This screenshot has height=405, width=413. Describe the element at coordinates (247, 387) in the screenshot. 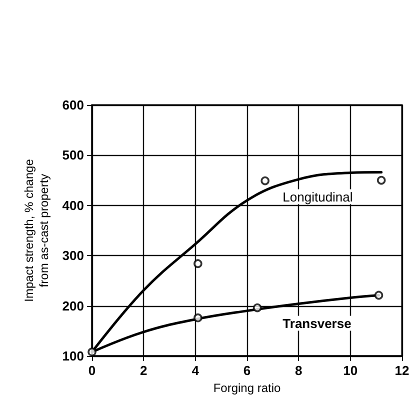

I see `x-axis-title: Forging ratio` at that location.